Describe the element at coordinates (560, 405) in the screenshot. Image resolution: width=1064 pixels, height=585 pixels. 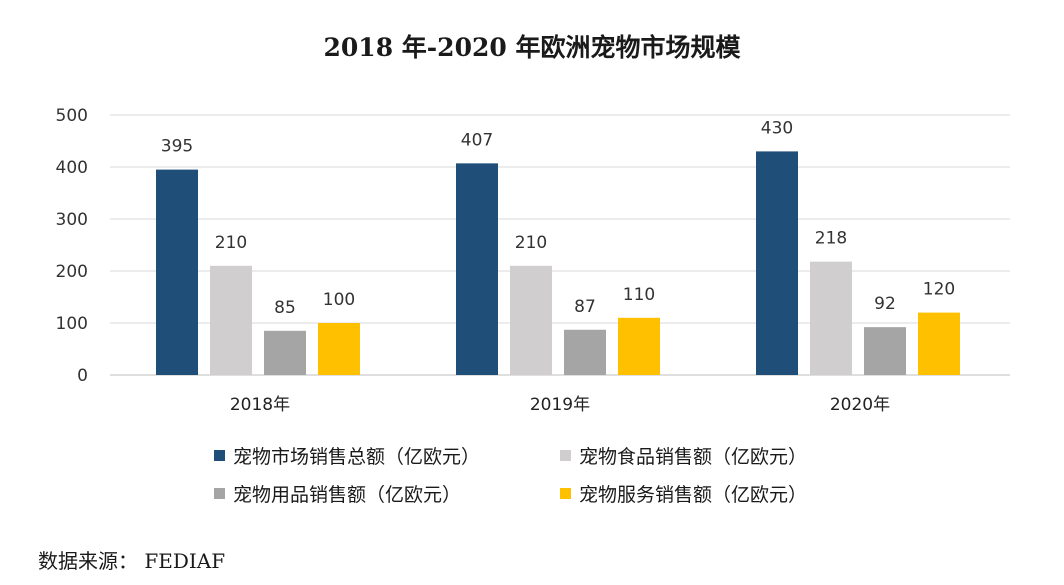
I see `x-tick-label: 2019年` at that location.